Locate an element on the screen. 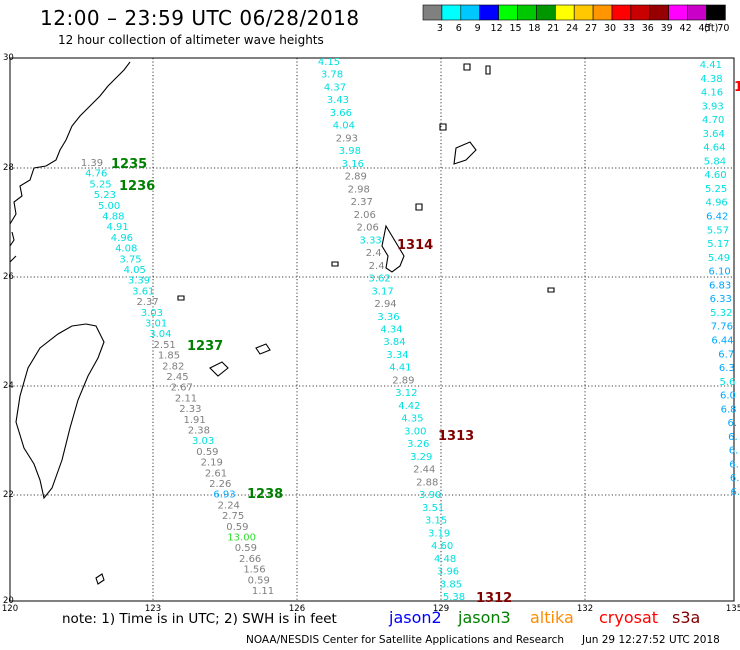  wave-height-value: 3.00 is located at coordinates (415, 431).